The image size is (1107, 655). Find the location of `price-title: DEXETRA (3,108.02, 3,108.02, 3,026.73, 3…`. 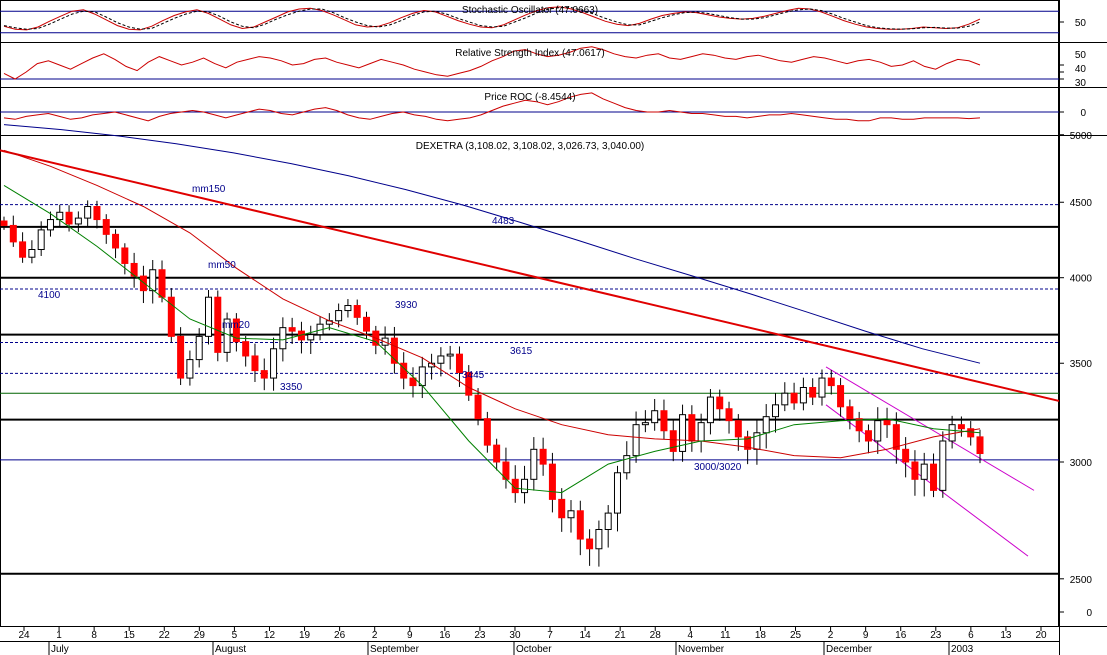

price-title: DEXETRA (3,108.02, 3,108.02, 3,026.73, 3… is located at coordinates (530, 146).